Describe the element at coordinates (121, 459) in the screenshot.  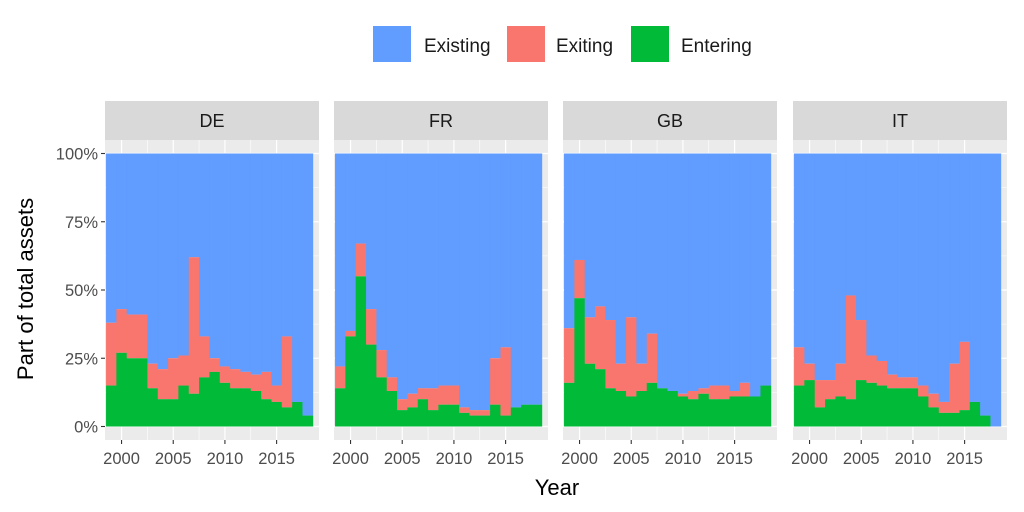
I see `x-tick-label: 2000` at that location.